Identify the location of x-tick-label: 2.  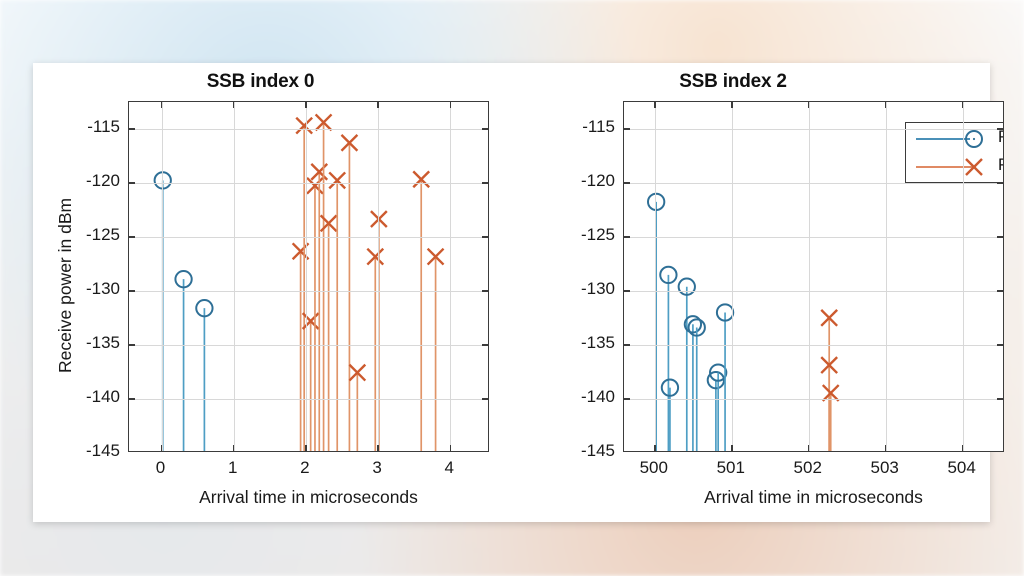
(305, 467).